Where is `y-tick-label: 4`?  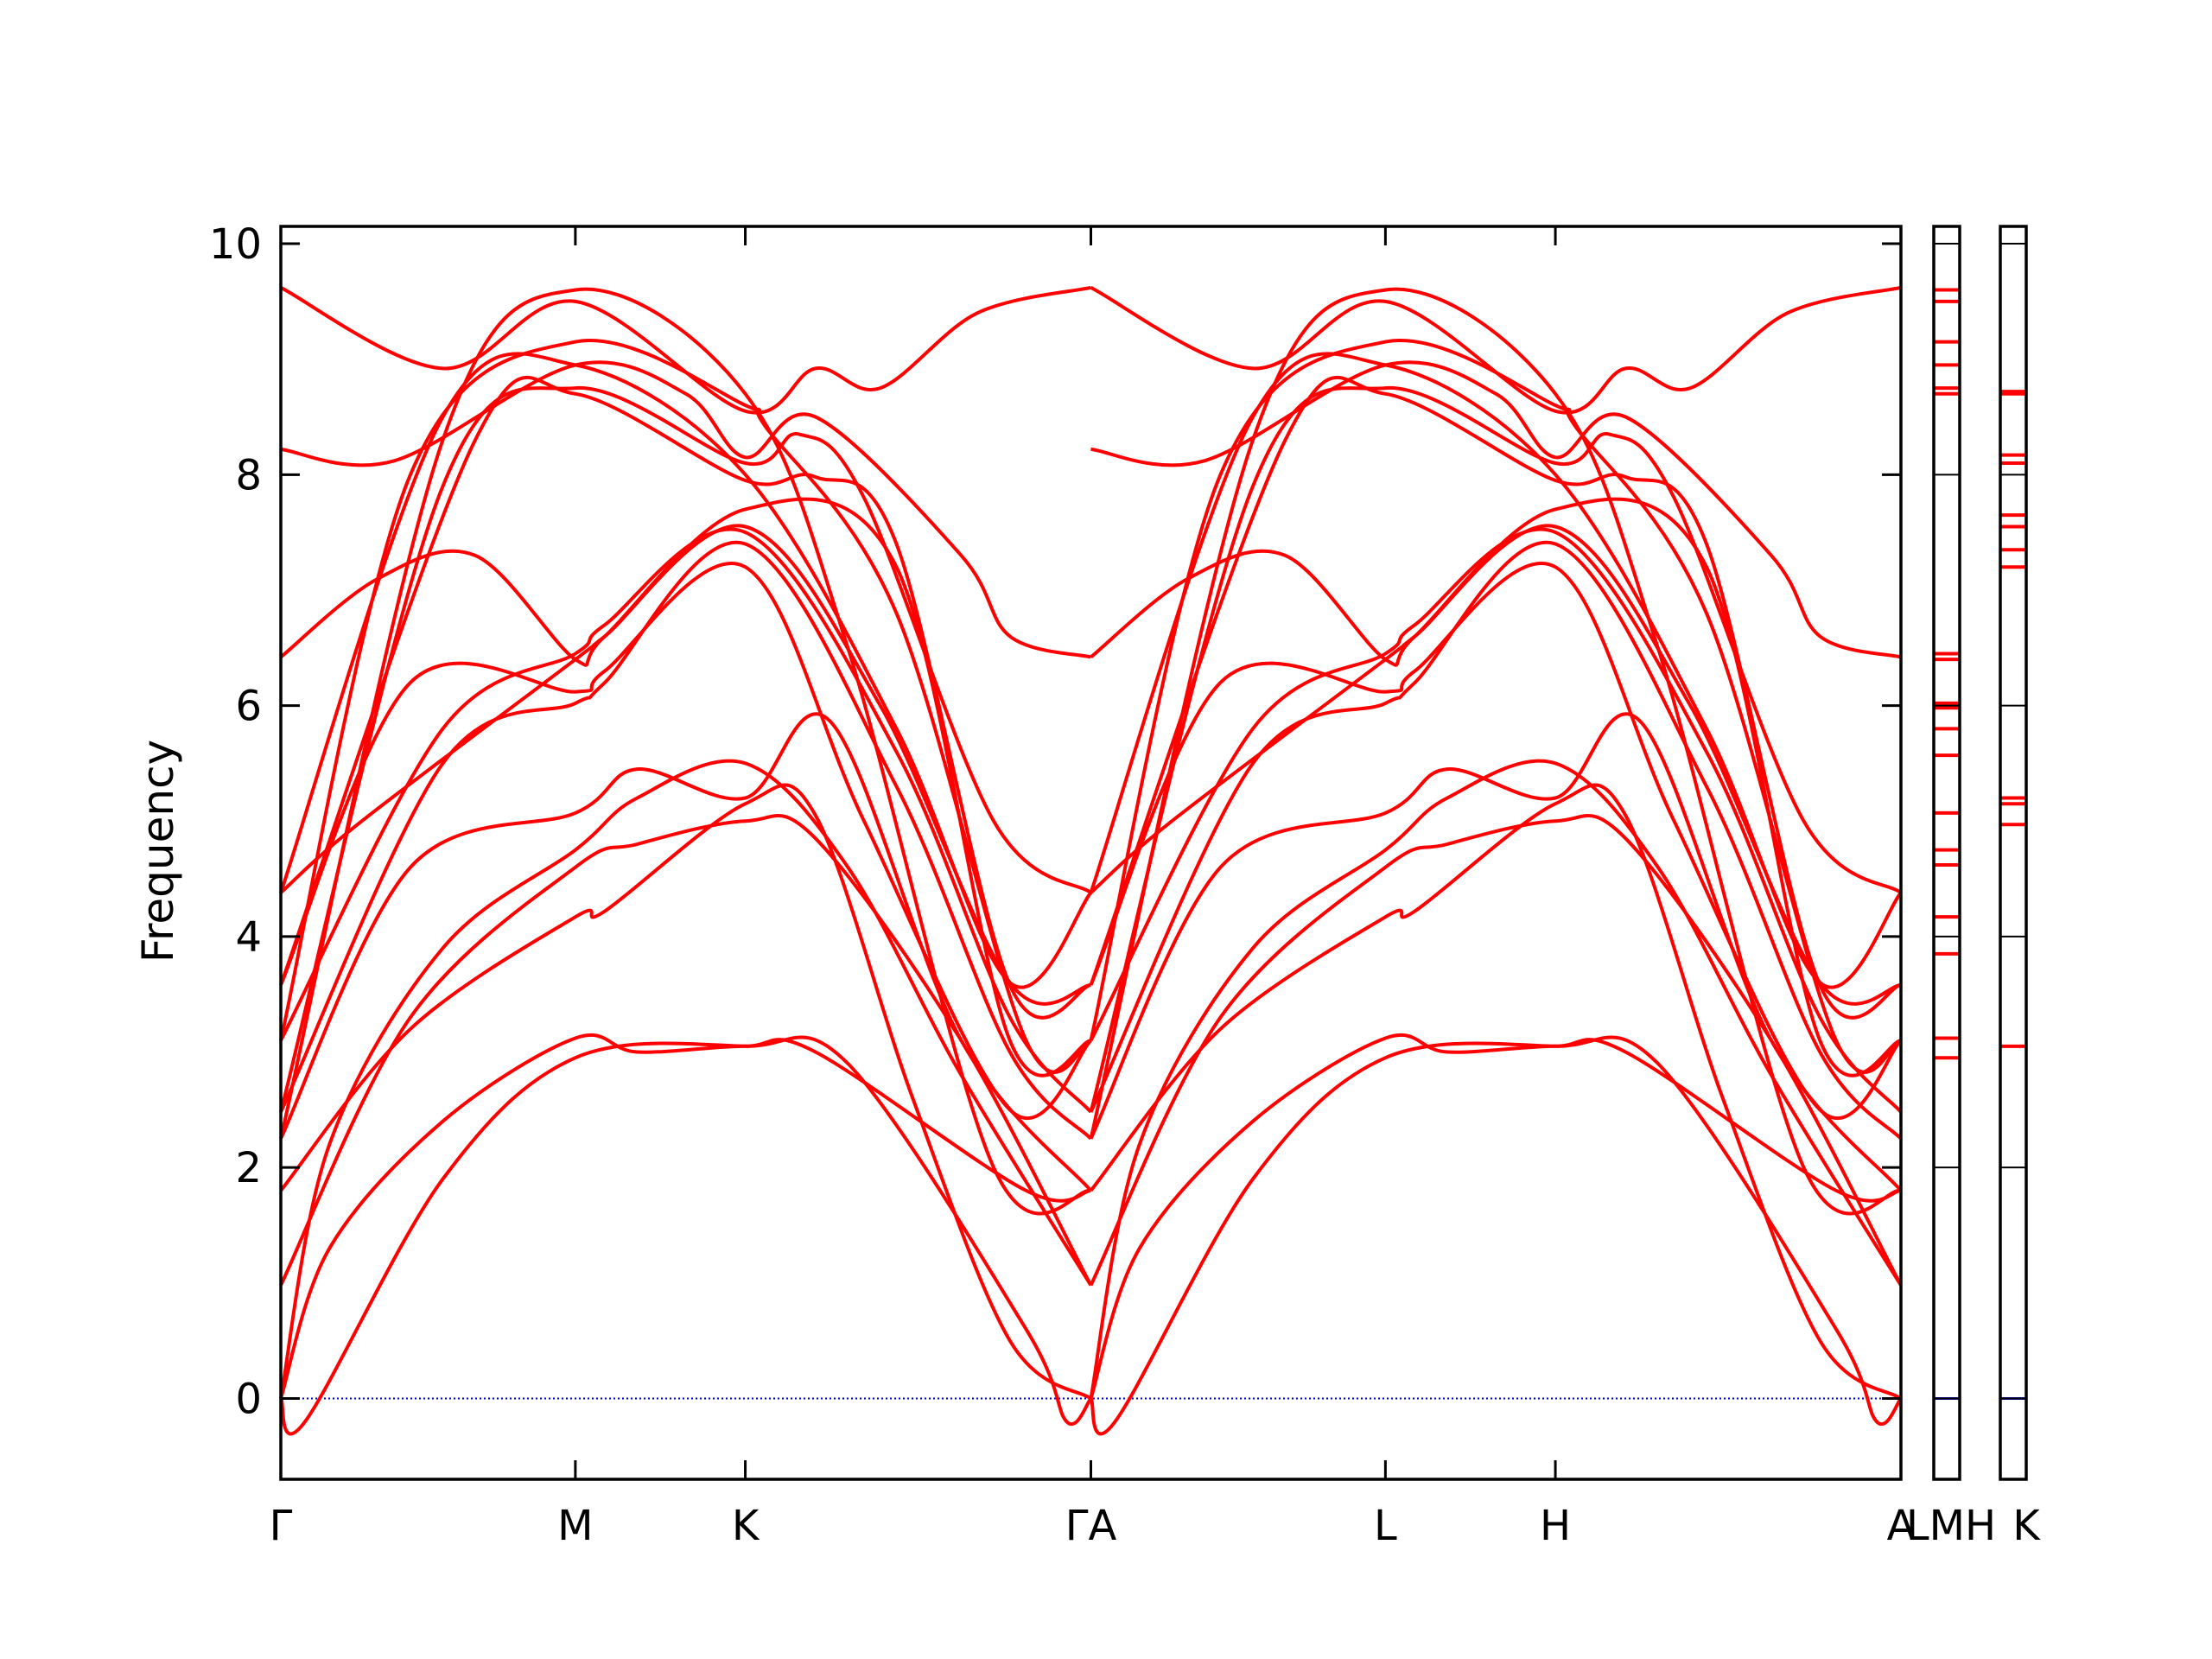 y-tick-label: 4 is located at coordinates (248, 937).